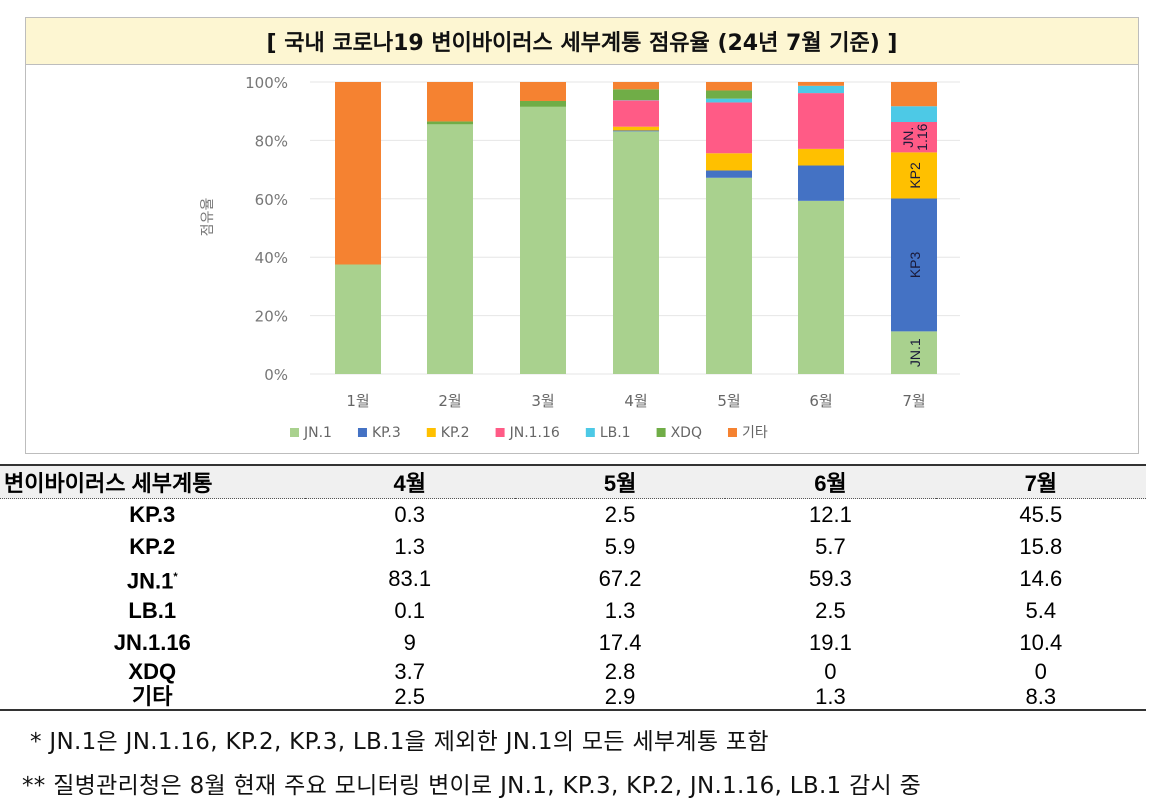 Image resolution: width=1162 pixels, height=812 pixels. I want to click on row-label: LB.1, so click(152, 611).